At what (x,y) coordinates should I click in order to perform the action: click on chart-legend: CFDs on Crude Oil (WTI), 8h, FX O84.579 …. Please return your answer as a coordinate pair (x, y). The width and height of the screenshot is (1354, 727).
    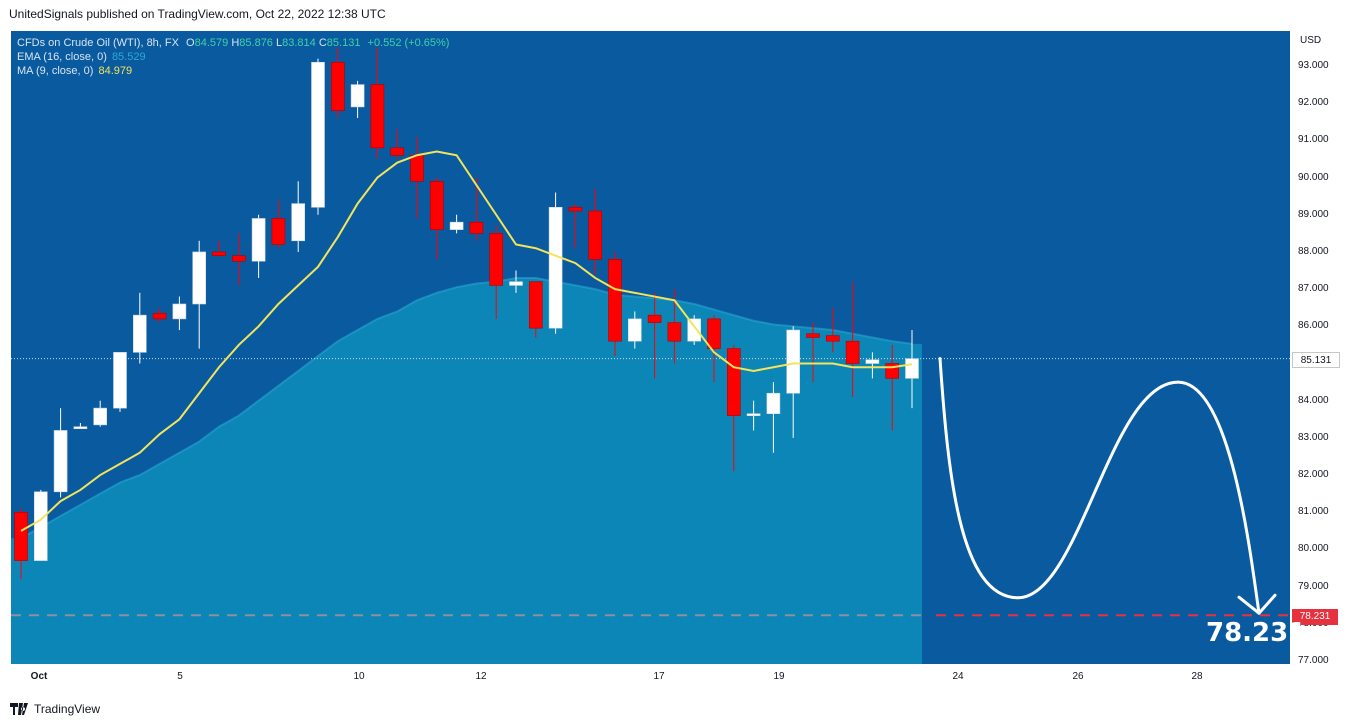
    Looking at the image, I should click on (233, 57).